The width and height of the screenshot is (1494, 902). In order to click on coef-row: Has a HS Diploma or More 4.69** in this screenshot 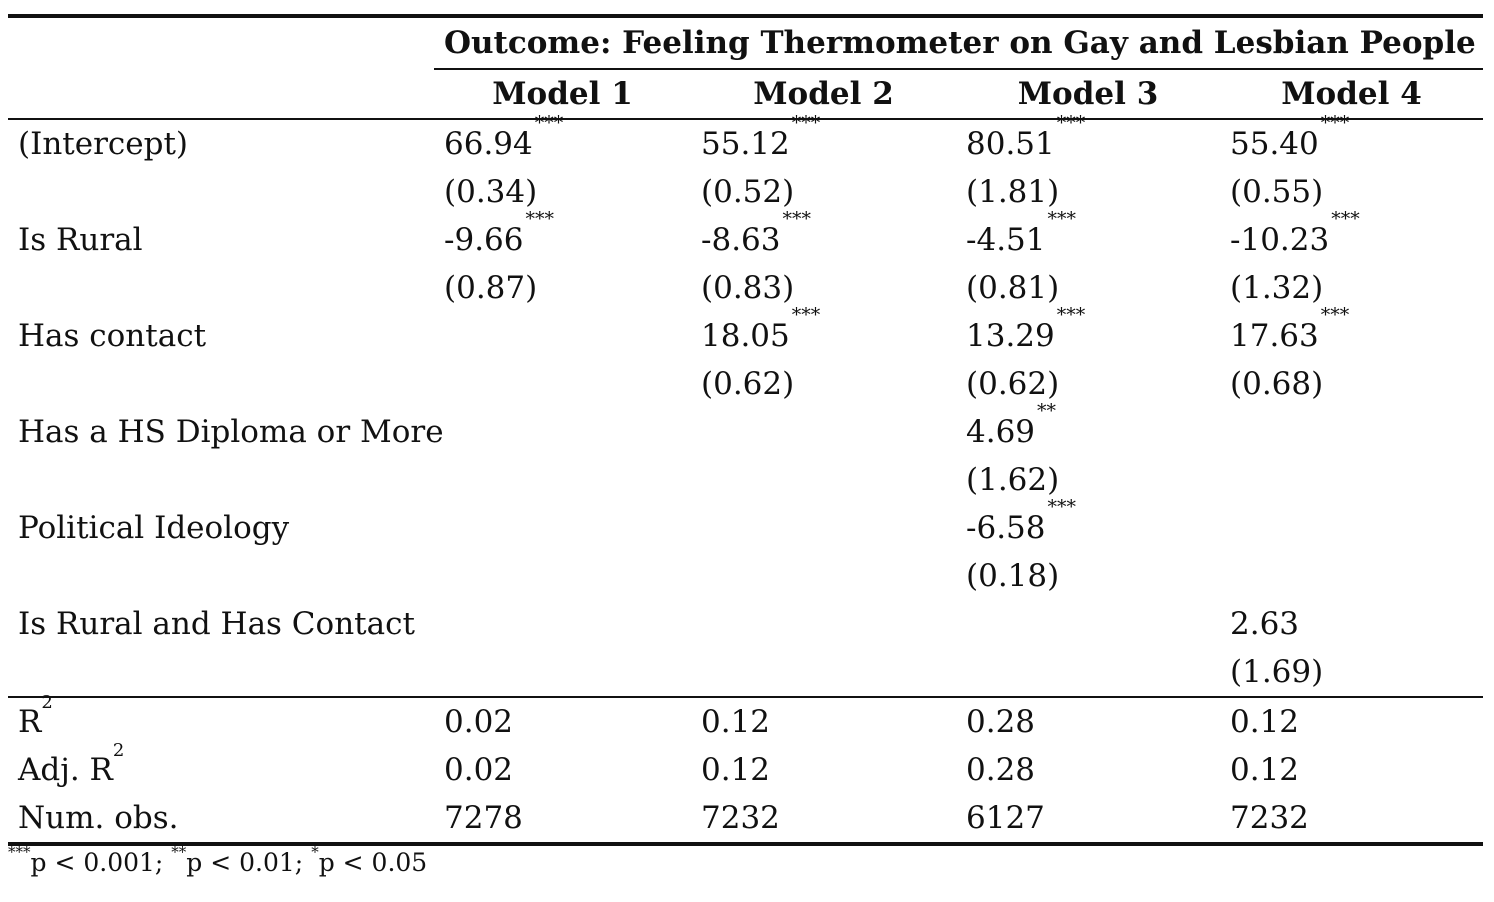, I will do `click(745, 429)`.